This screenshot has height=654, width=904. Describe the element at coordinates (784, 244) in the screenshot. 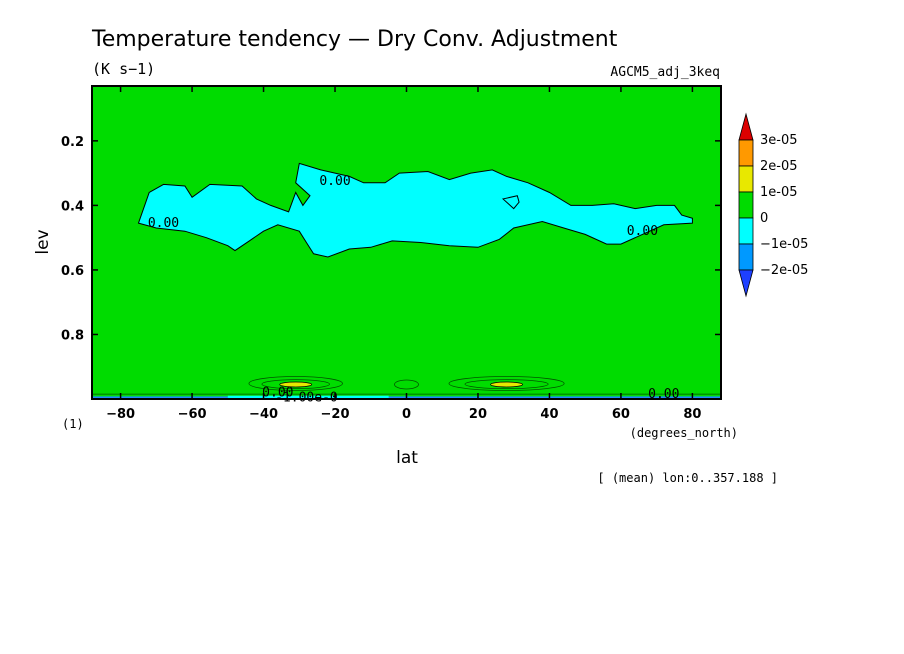

I see `colorbar-label-4: −1e-05` at that location.